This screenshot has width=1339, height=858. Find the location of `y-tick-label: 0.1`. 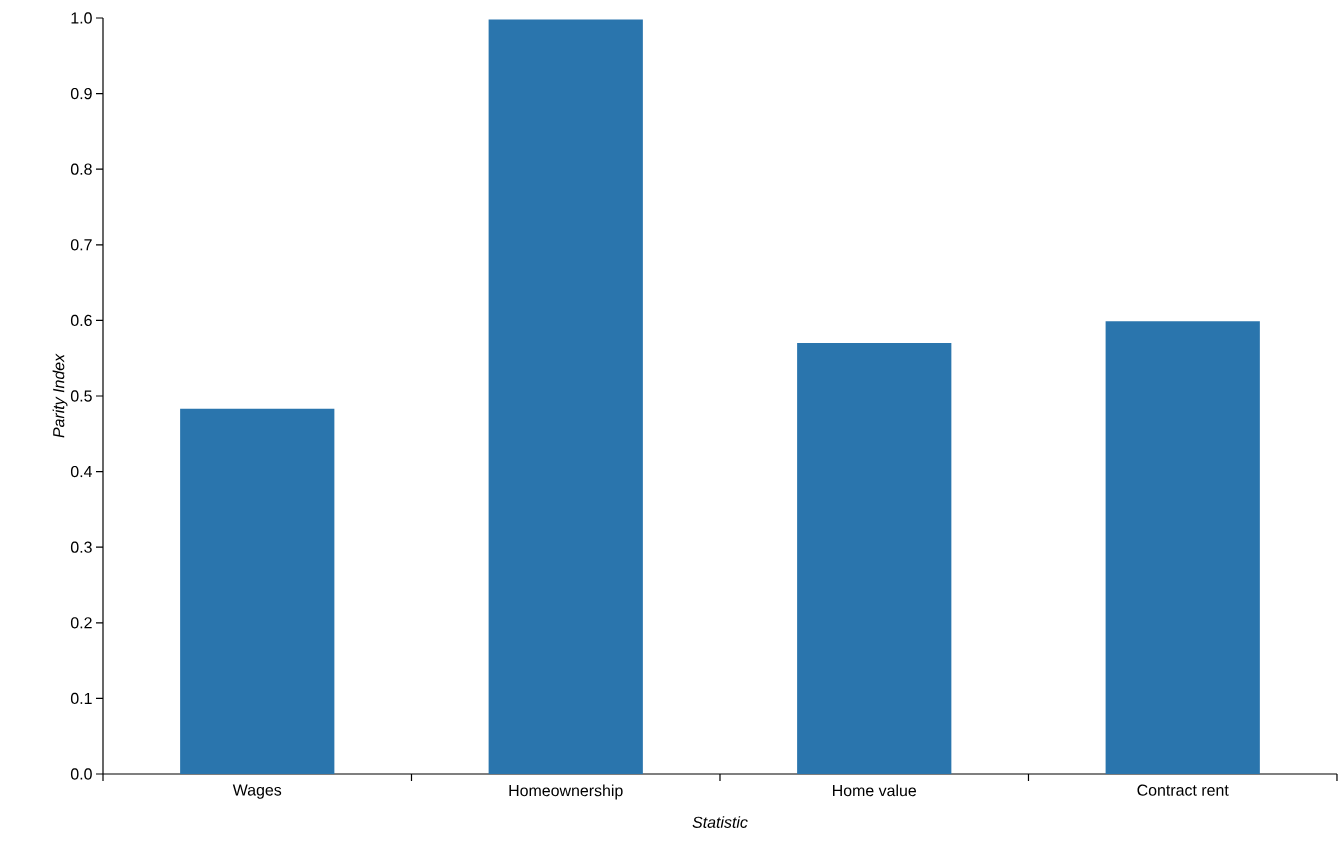

y-tick-label: 0.1 is located at coordinates (81, 698).